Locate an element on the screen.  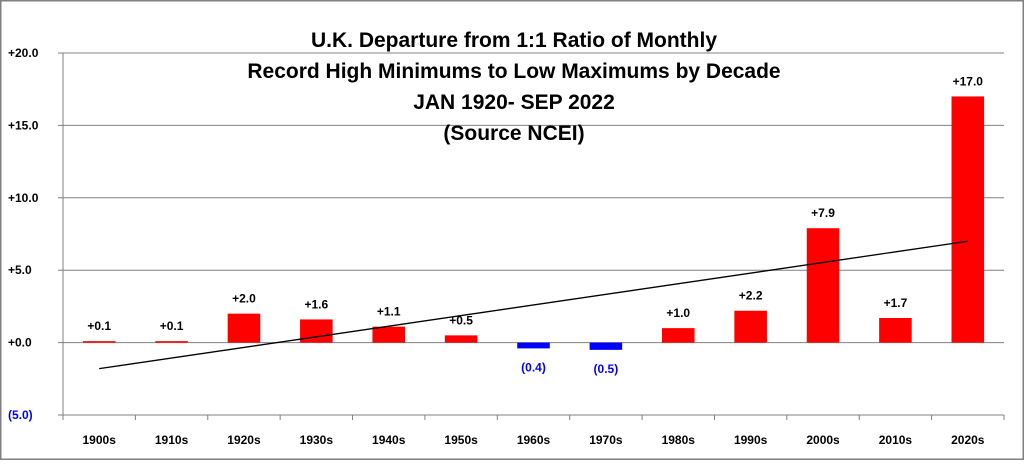
bar-1940s is located at coordinates (389, 334).